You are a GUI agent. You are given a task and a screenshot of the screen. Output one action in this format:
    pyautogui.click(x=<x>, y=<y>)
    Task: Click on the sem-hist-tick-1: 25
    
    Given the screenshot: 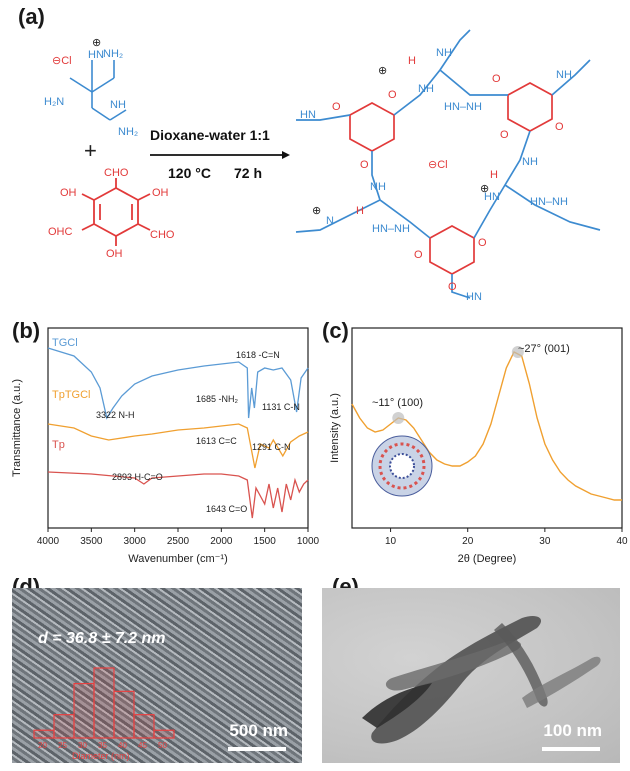 What is the action you would take?
    pyautogui.click(x=62, y=745)
    